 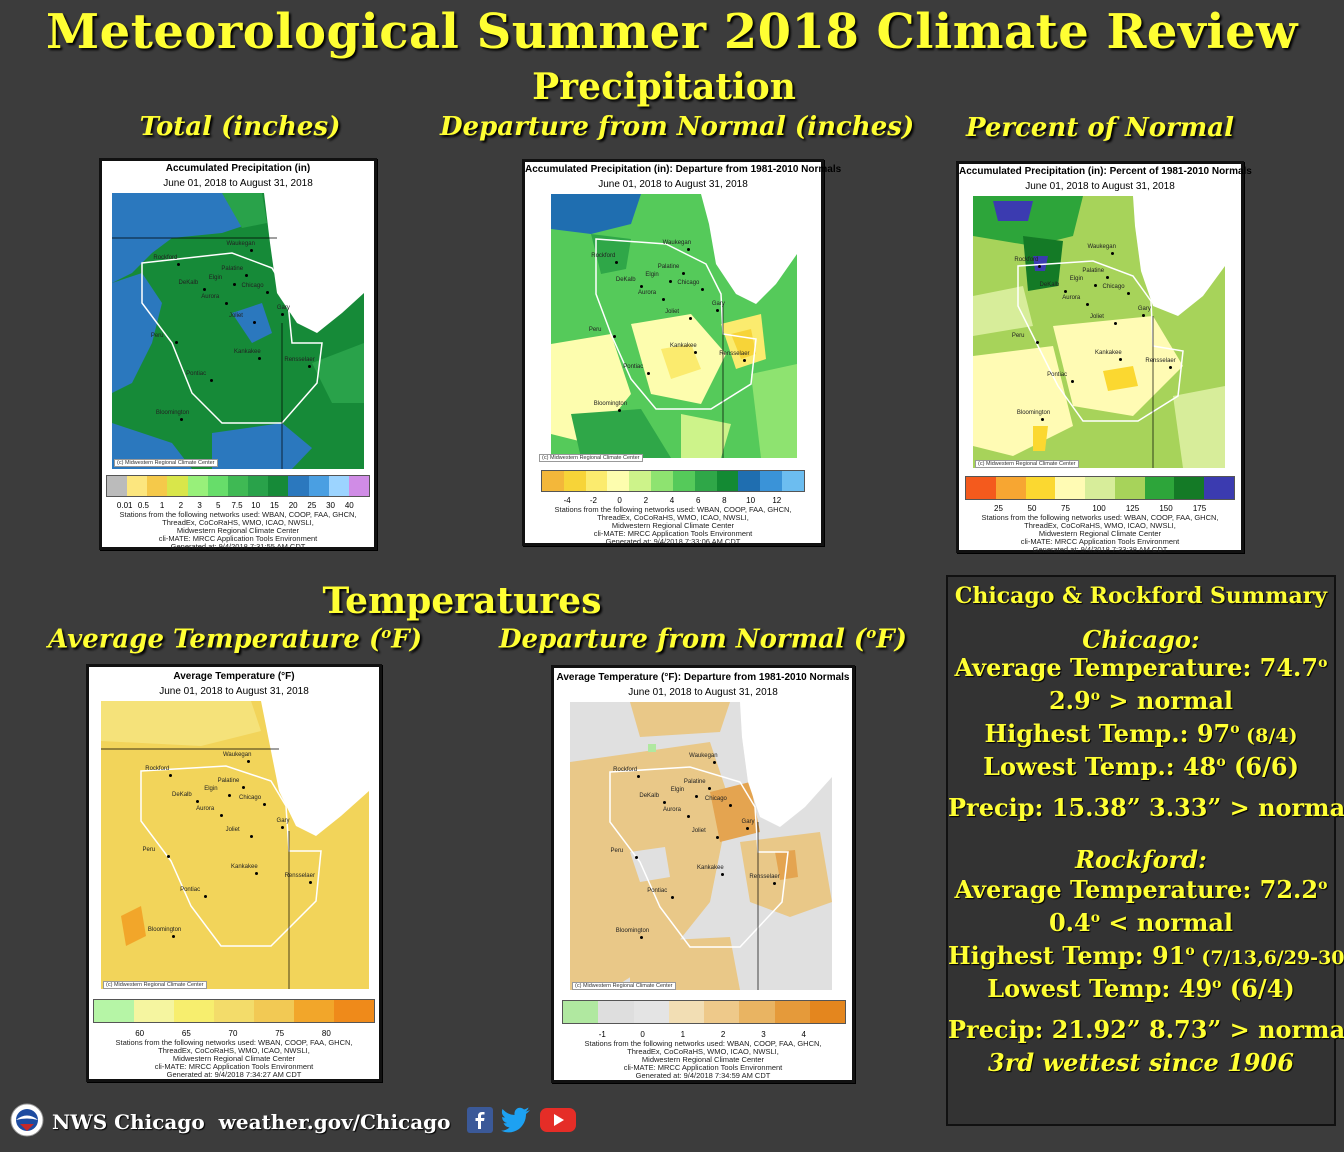 I want to click on city-label: Peru, so click(x=595, y=330).